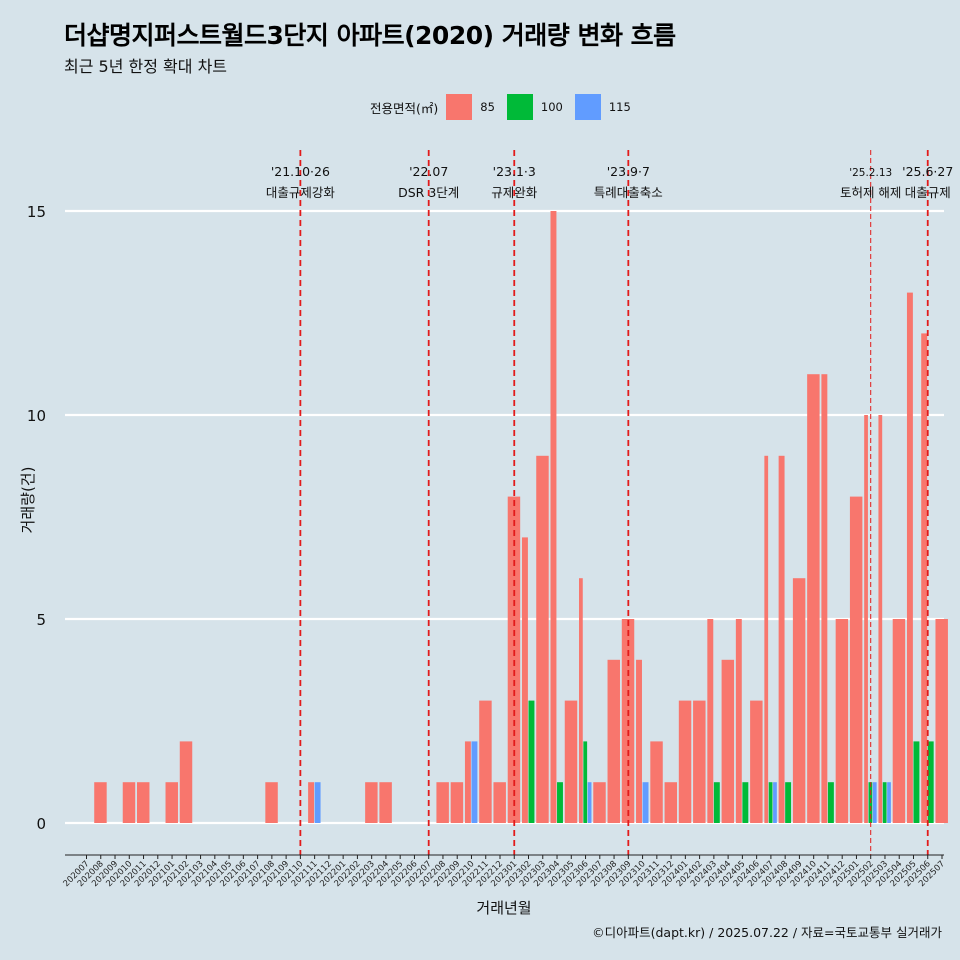  Describe the element at coordinates (300, 171) in the screenshot. I see `event-date: '21.10·26` at that location.